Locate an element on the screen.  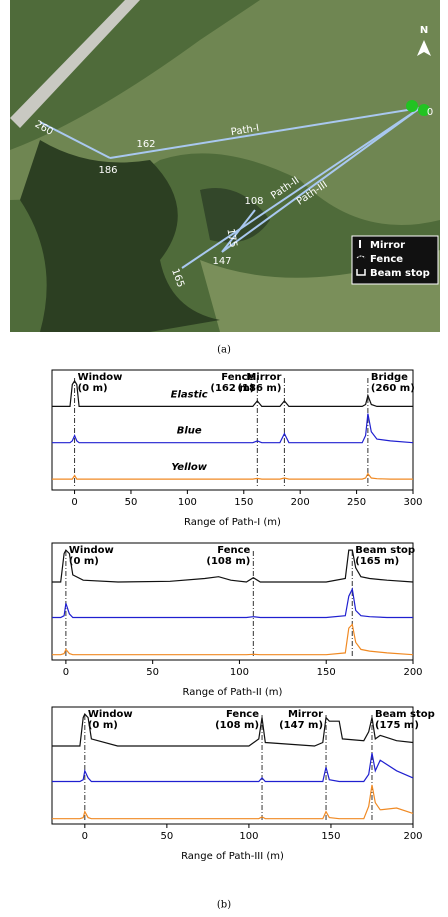
marker-label: (162 m) is located at coordinates (232, 388).